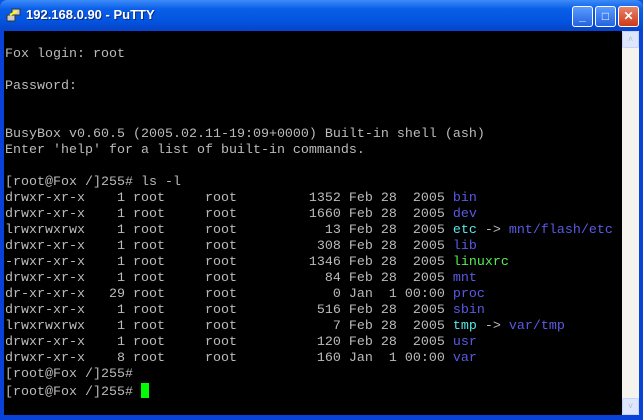 This screenshot has height=420, width=643. Describe the element at coordinates (468, 310) in the screenshot. I see `filename-dir: sbin` at that location.